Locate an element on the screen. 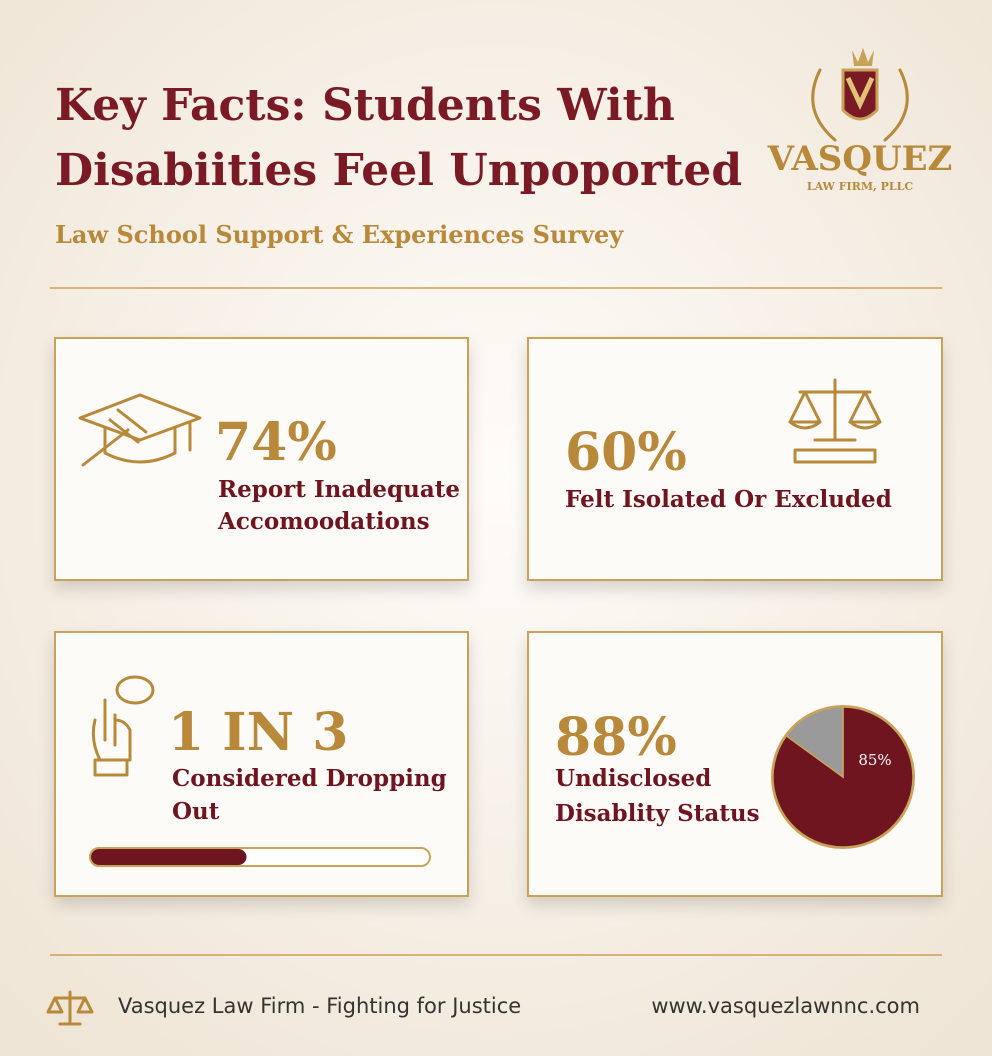 This screenshot has width=992, height=1056. card is located at coordinates (735, 459).